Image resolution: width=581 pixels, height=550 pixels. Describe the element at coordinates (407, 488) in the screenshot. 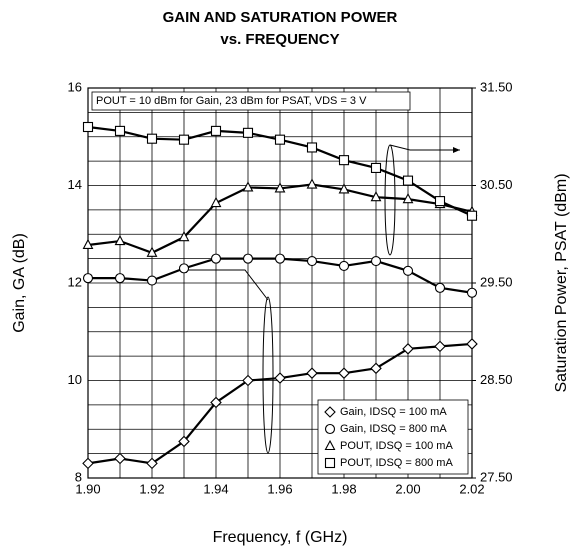

I see `x-tick-label: 2.00` at that location.